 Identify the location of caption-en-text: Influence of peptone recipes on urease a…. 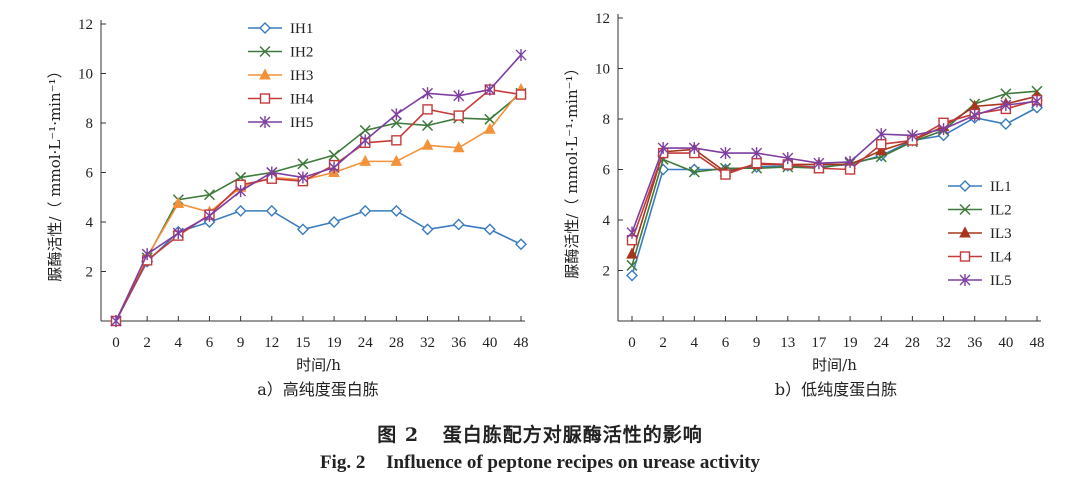
(573, 462).